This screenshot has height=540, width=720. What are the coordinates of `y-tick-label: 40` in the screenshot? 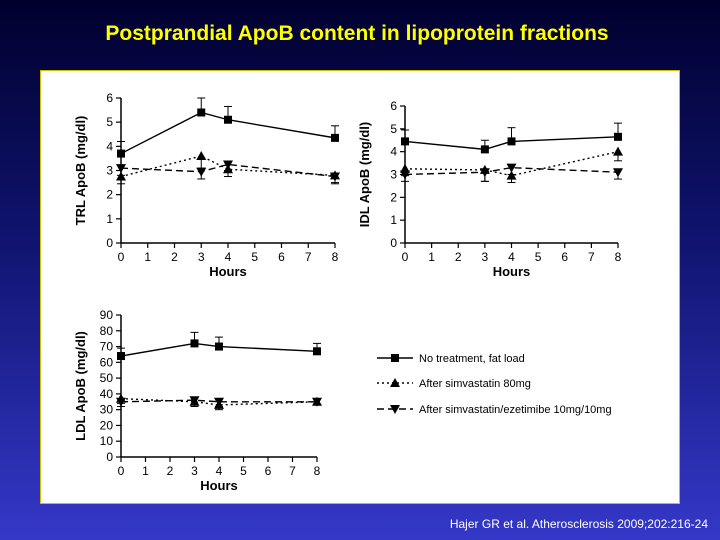 It's located at (107, 394).